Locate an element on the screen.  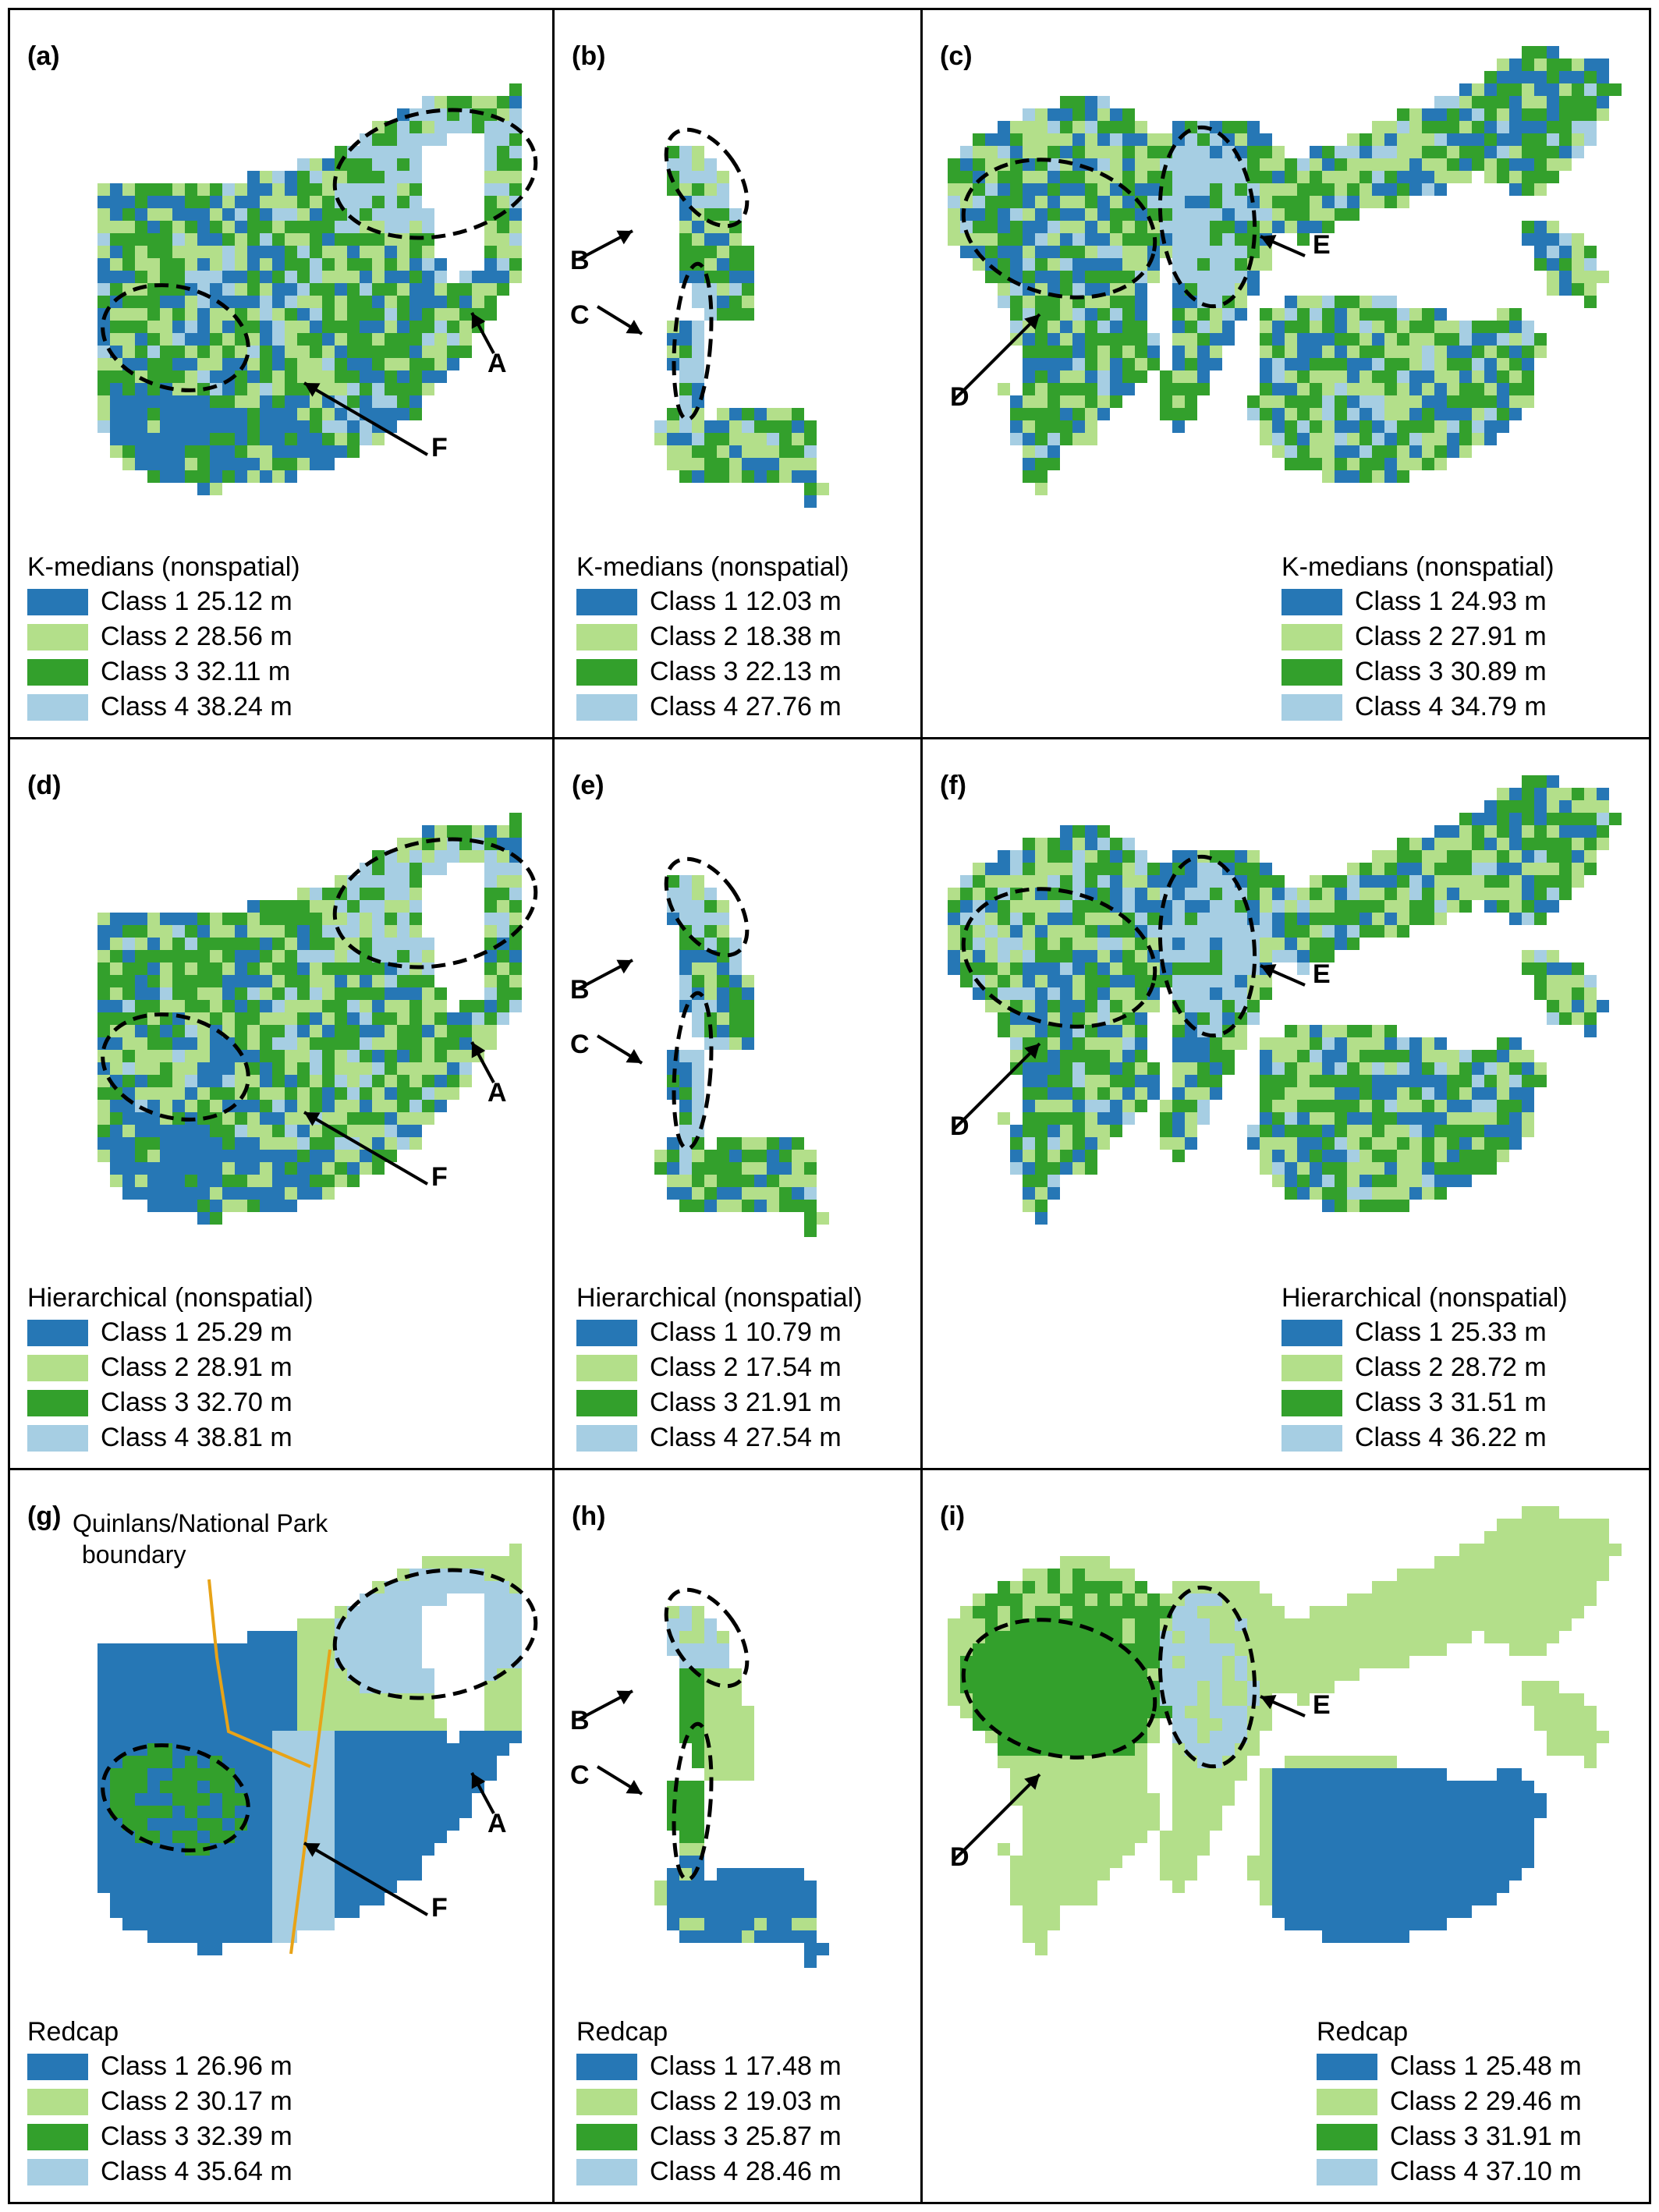
annotation-c: C is located at coordinates (580, 315).